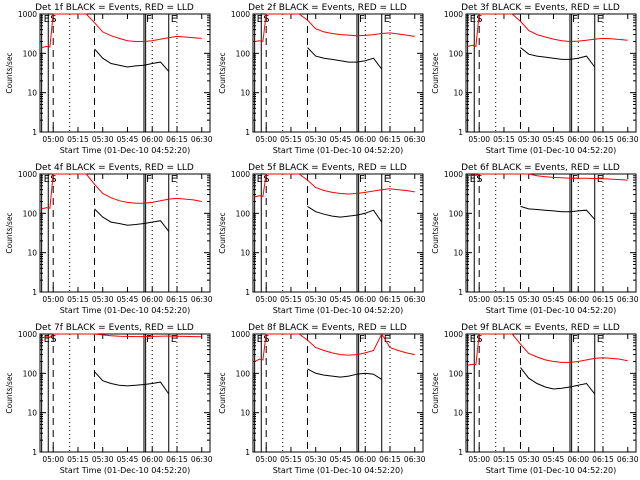 Image resolution: width=640 pixels, height=480 pixels. I want to click on chart-title: Det 3f BLACK = Events, RED = LLD, so click(540, 8).